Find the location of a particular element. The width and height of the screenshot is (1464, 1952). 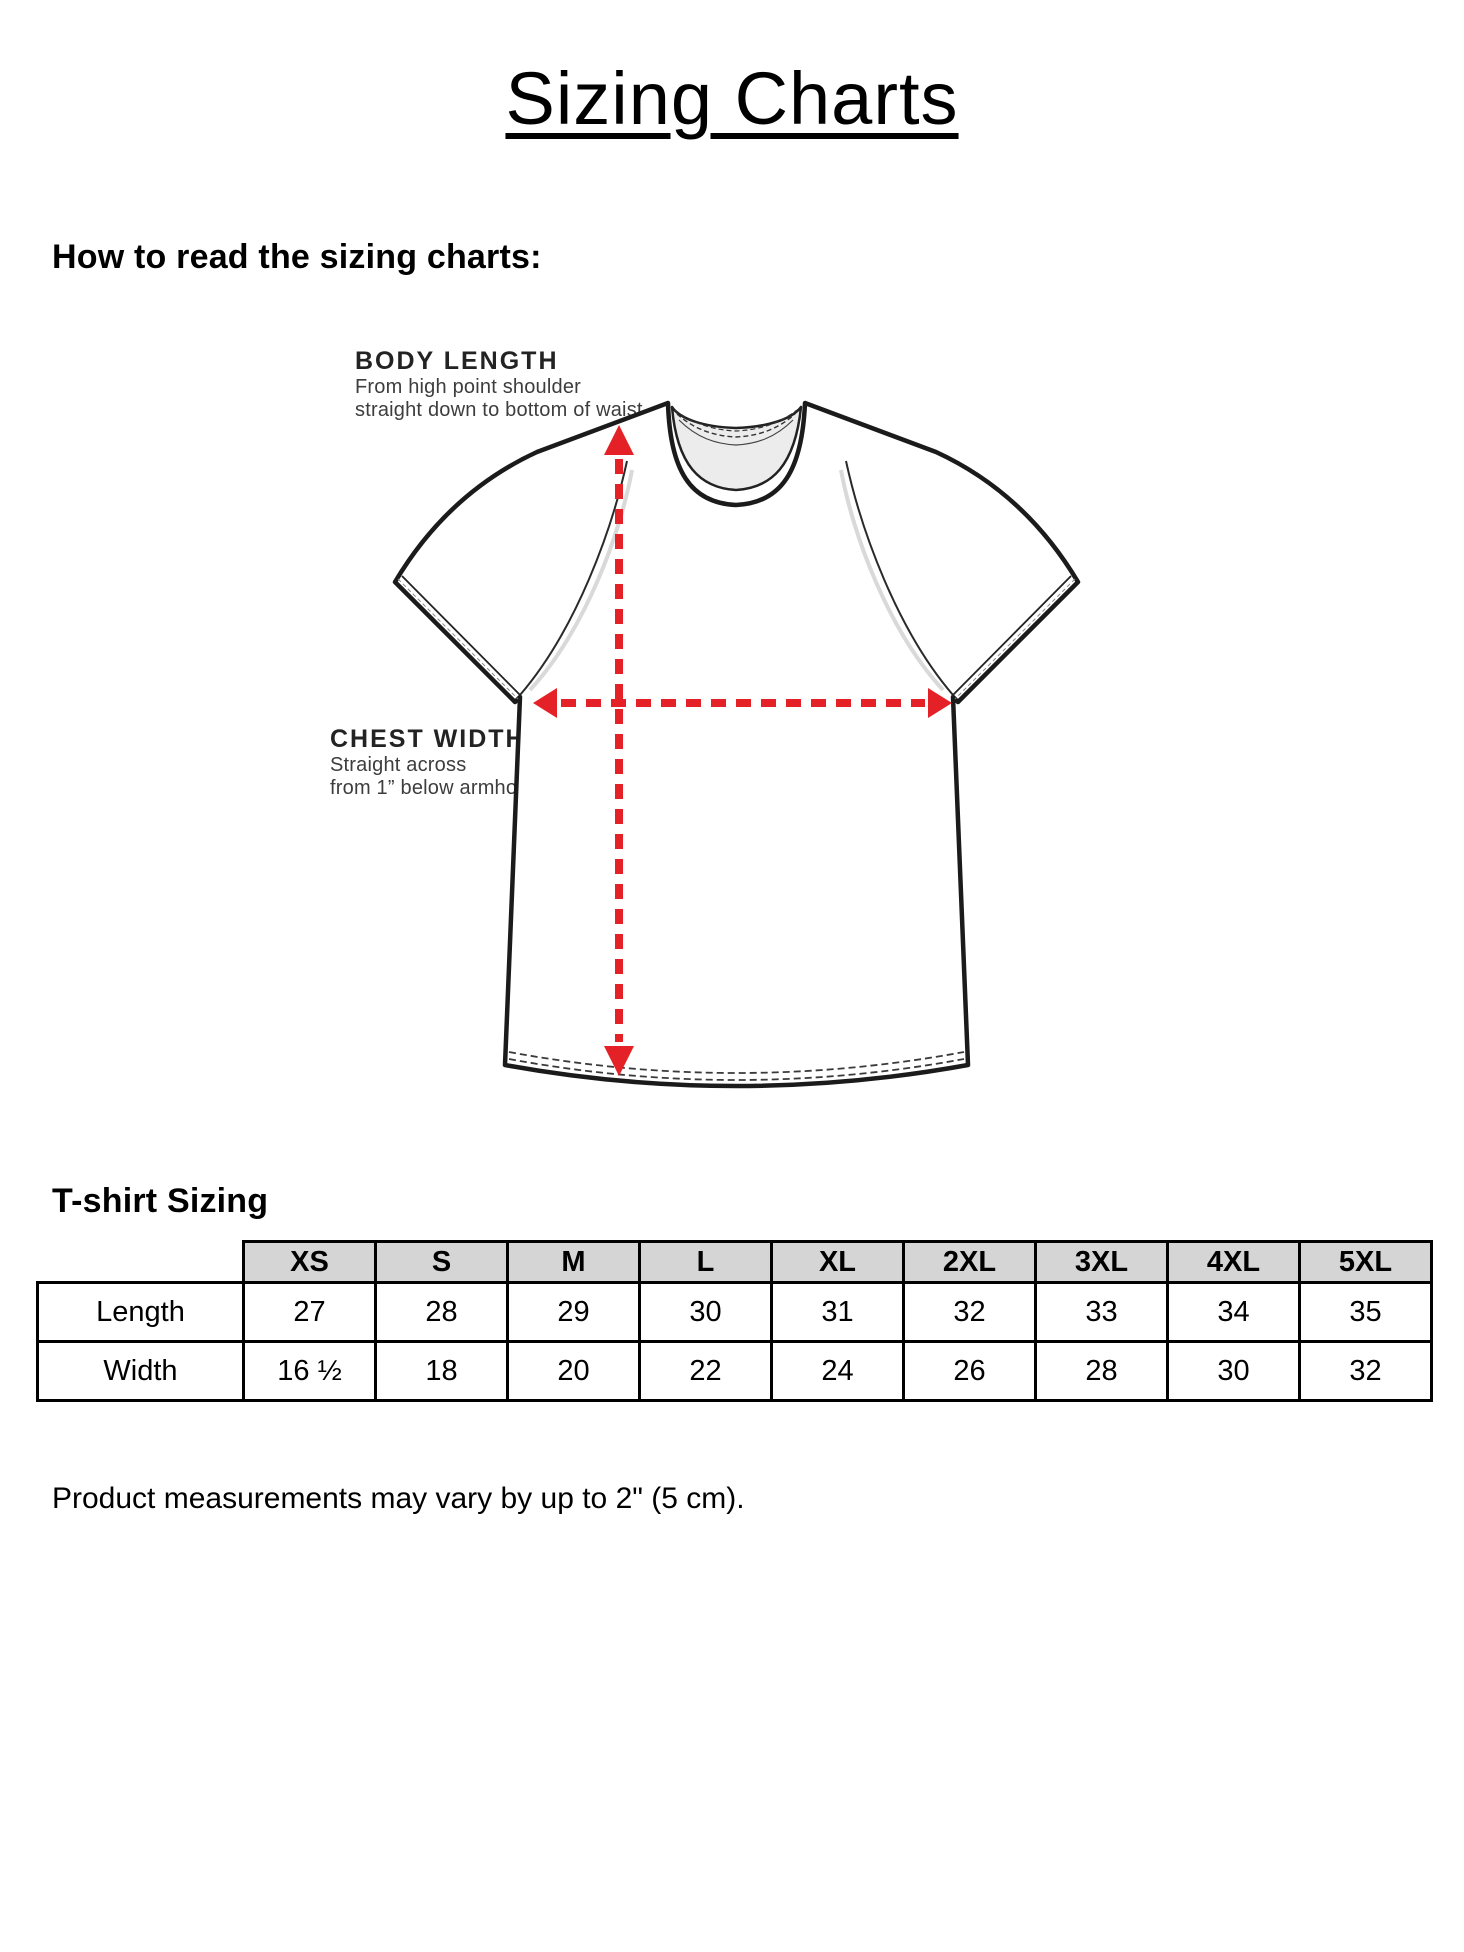

width-value-3xl: 28 is located at coordinates (1101, 1371).